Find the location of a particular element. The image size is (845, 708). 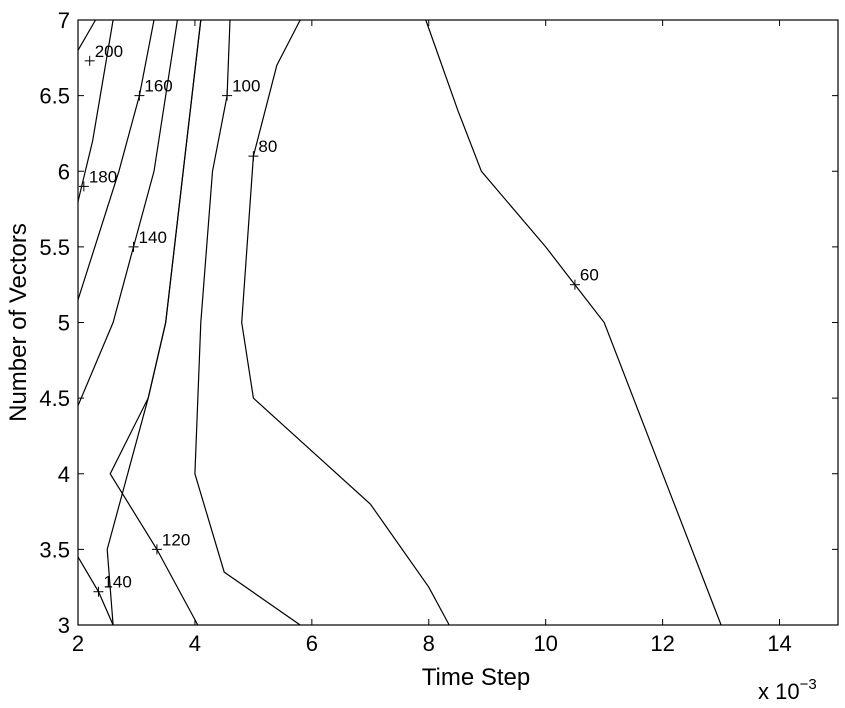

x-tick-label: 4 is located at coordinates (195, 643).